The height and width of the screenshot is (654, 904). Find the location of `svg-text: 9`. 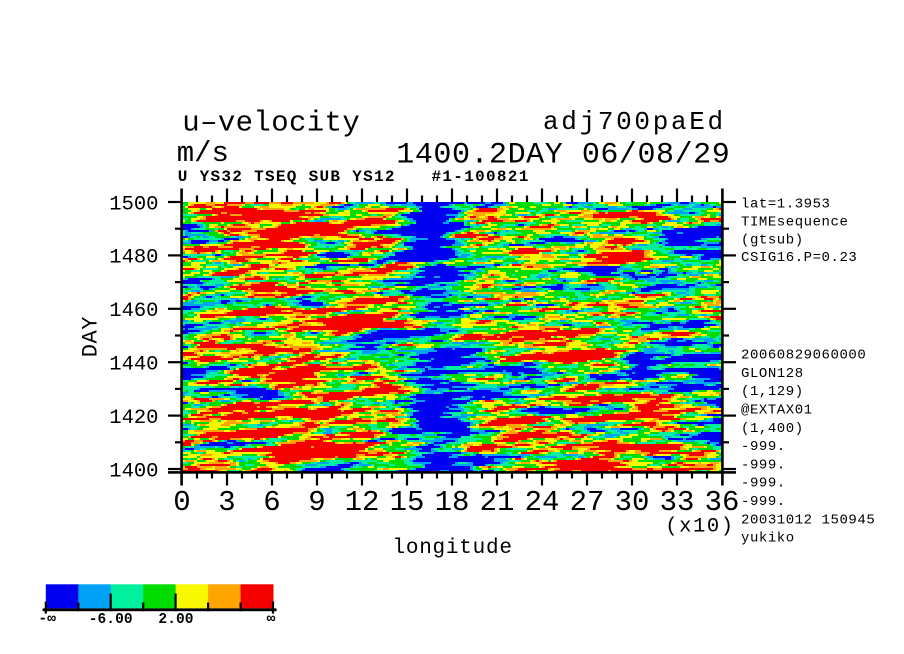

svg-text: 9 is located at coordinates (316, 502).